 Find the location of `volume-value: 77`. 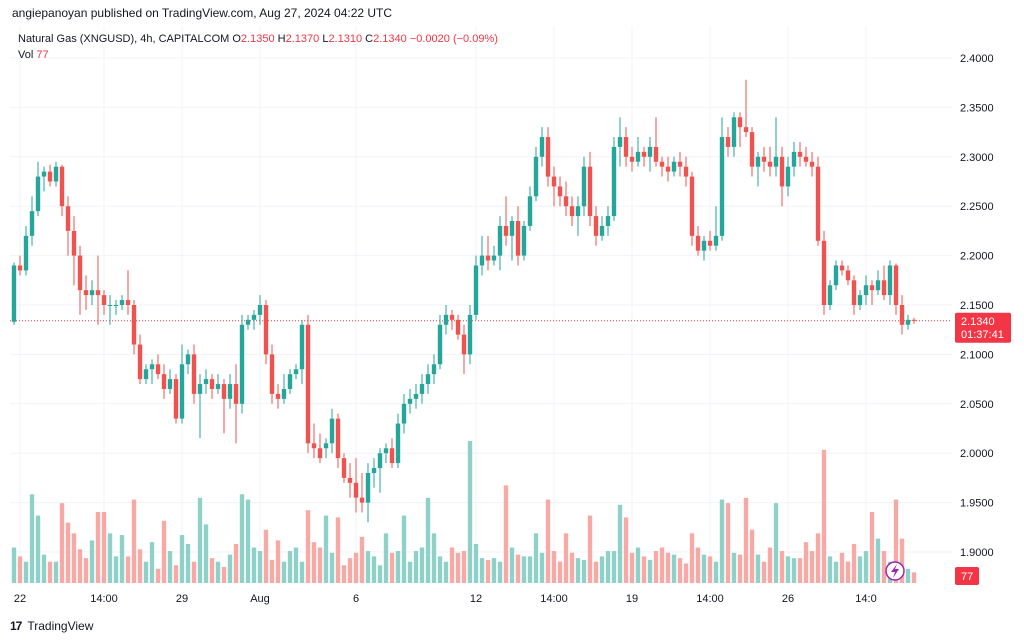

volume-value: 77 is located at coordinates (42, 55).